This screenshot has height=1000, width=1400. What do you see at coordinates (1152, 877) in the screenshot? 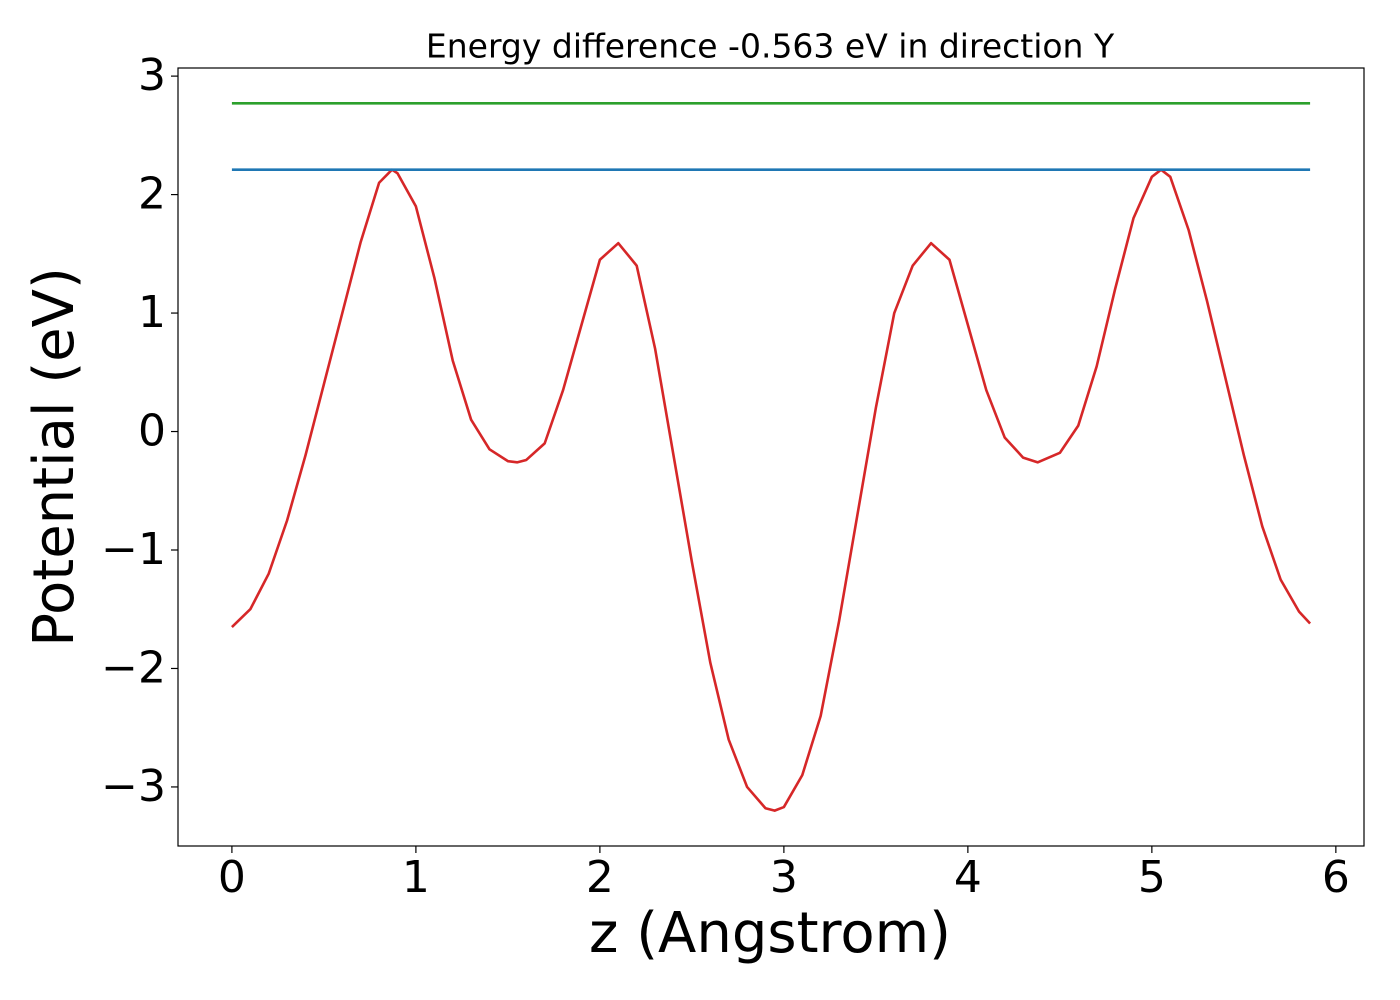
I see `x-tick-label: 5` at bounding box center [1152, 877].